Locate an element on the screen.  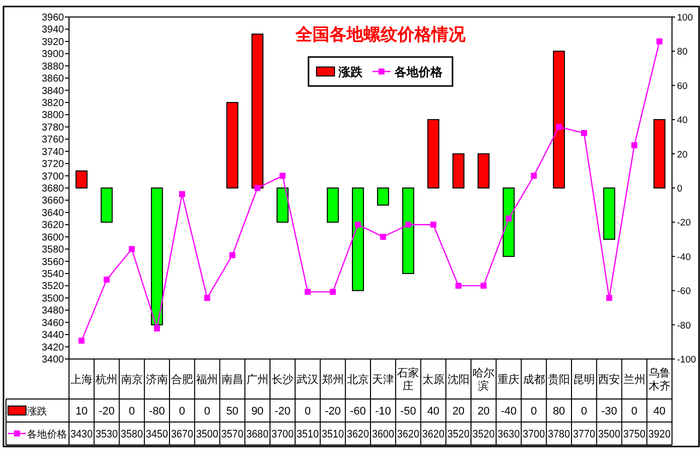
y-tick-label: 3840 is located at coordinates (53, 91).